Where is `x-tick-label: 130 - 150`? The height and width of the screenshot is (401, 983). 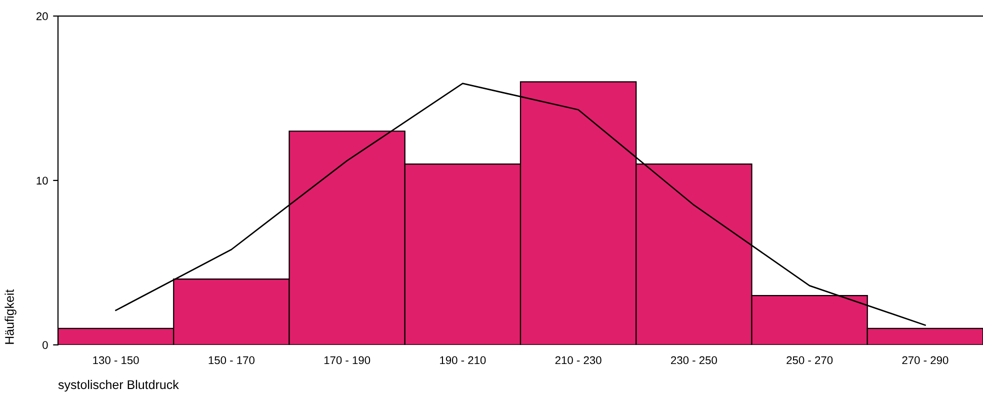
x-tick-label: 130 - 150 is located at coordinates (116, 360).